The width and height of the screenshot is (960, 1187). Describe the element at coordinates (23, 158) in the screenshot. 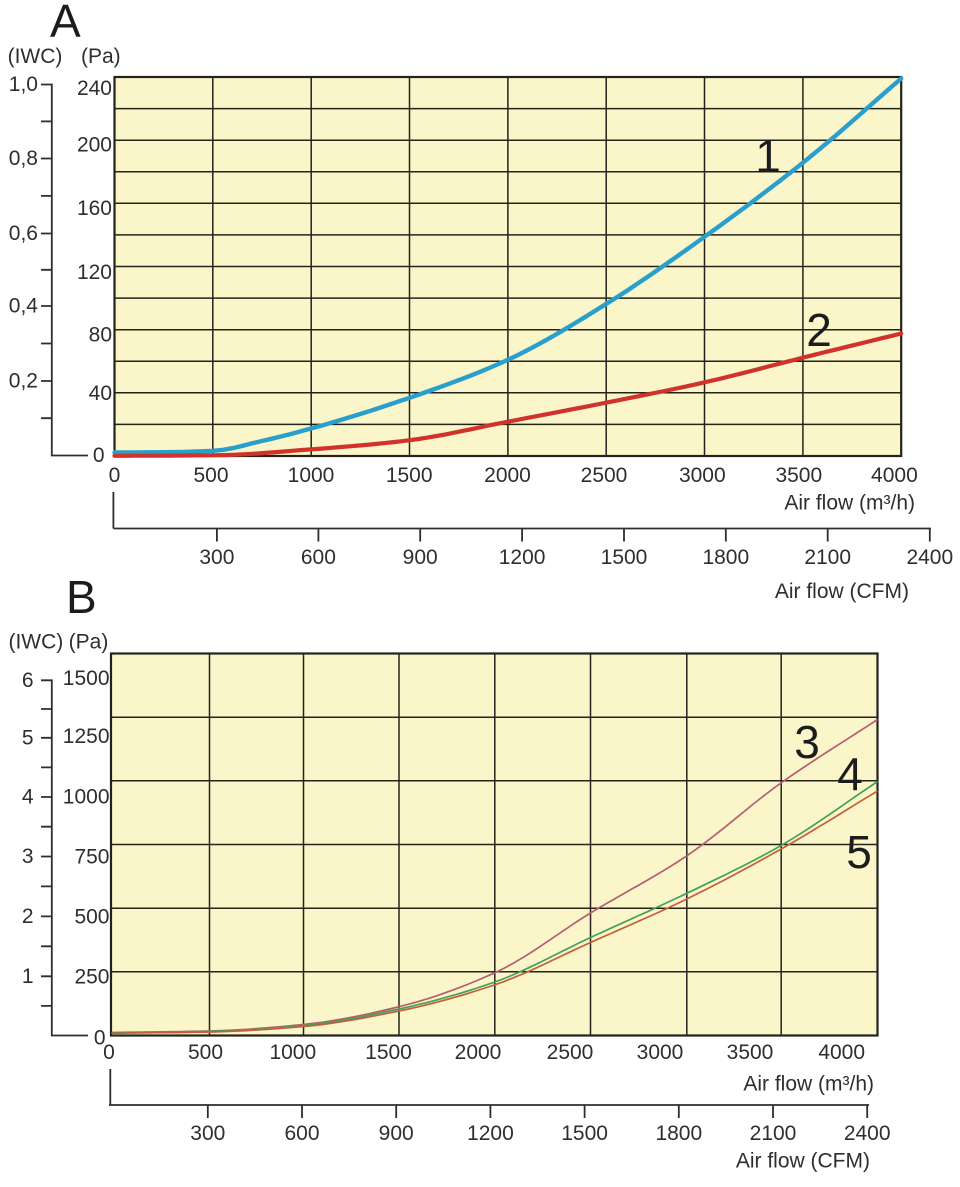

I see `svg-text: 0,8` at that location.